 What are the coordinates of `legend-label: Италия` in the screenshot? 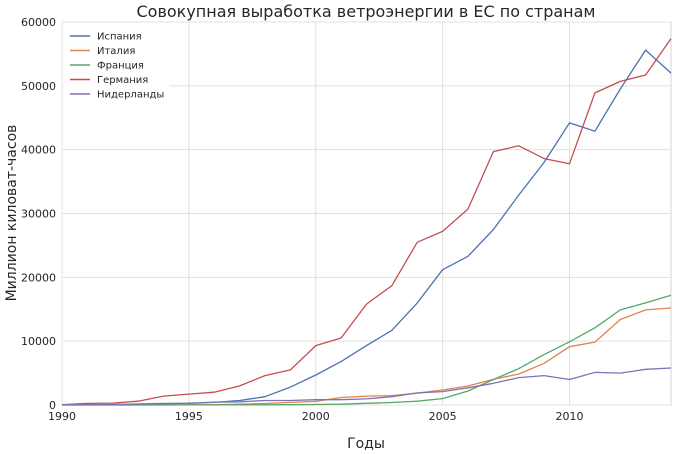 It's located at (116, 51).